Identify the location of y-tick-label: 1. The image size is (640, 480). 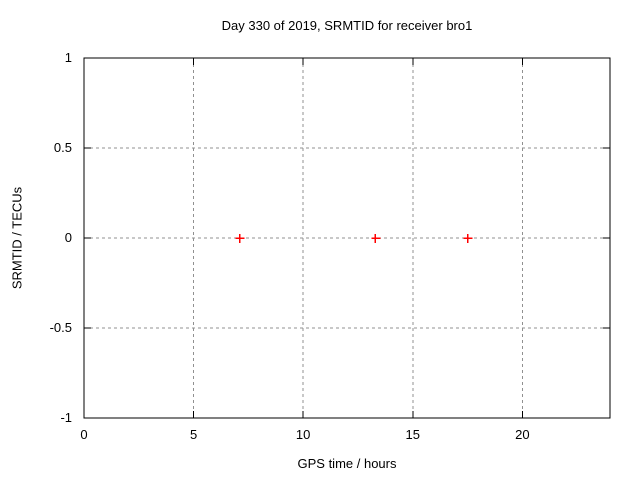
(68, 57).